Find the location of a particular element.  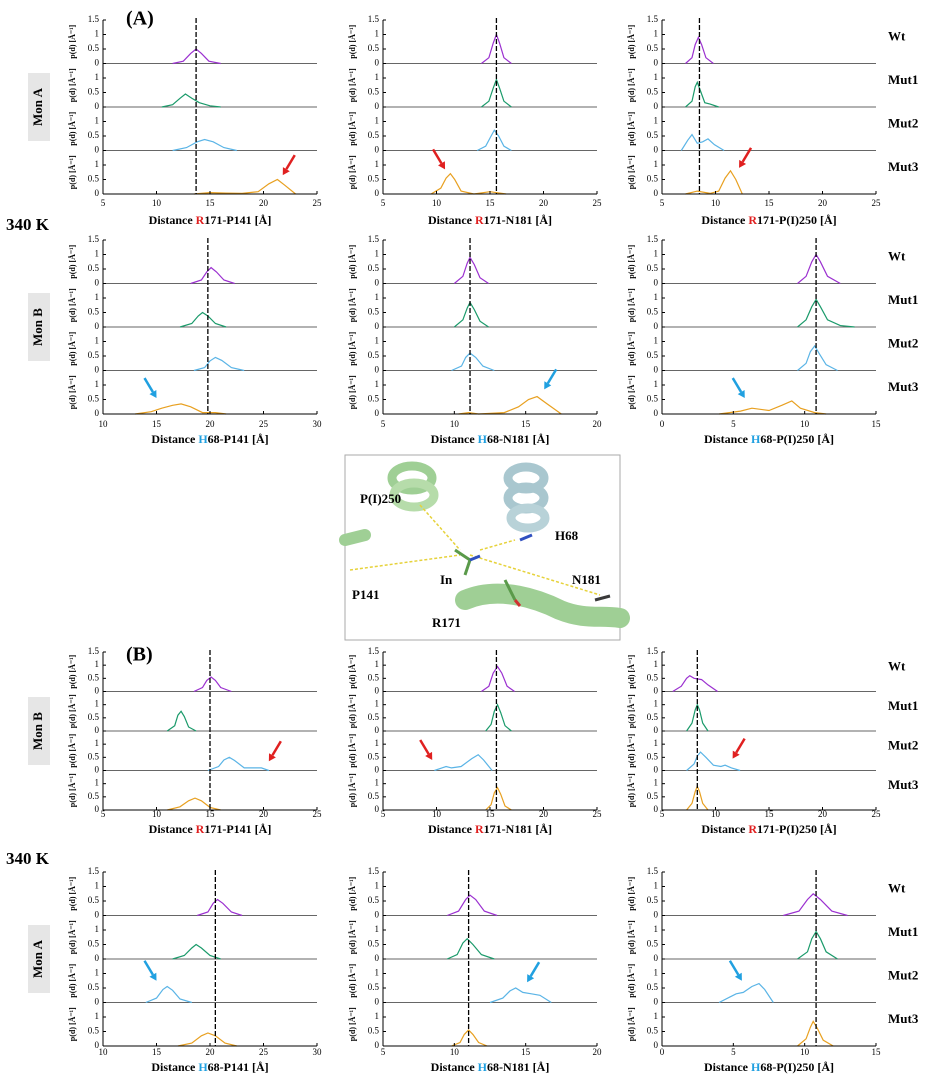

monomer-label: Mon B is located at coordinates (37, 731).